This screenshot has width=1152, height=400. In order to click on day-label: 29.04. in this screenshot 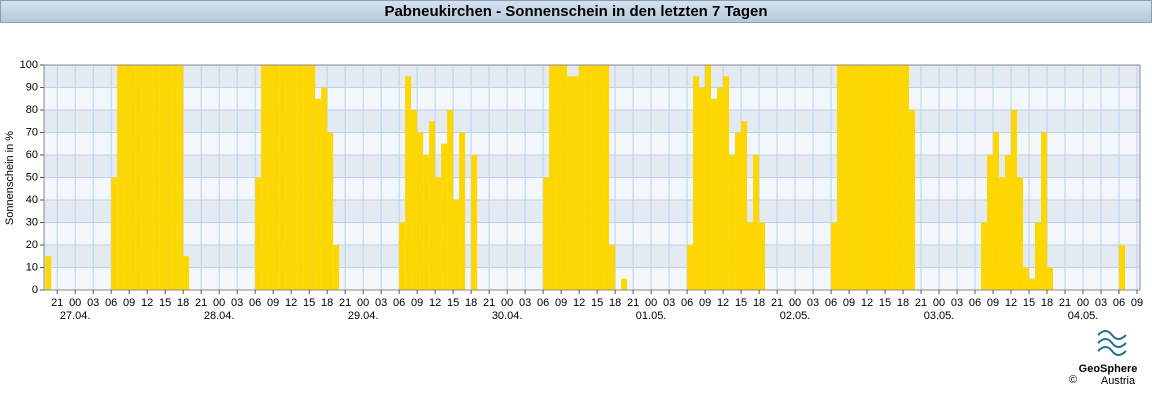, I will do `click(363, 316)`.